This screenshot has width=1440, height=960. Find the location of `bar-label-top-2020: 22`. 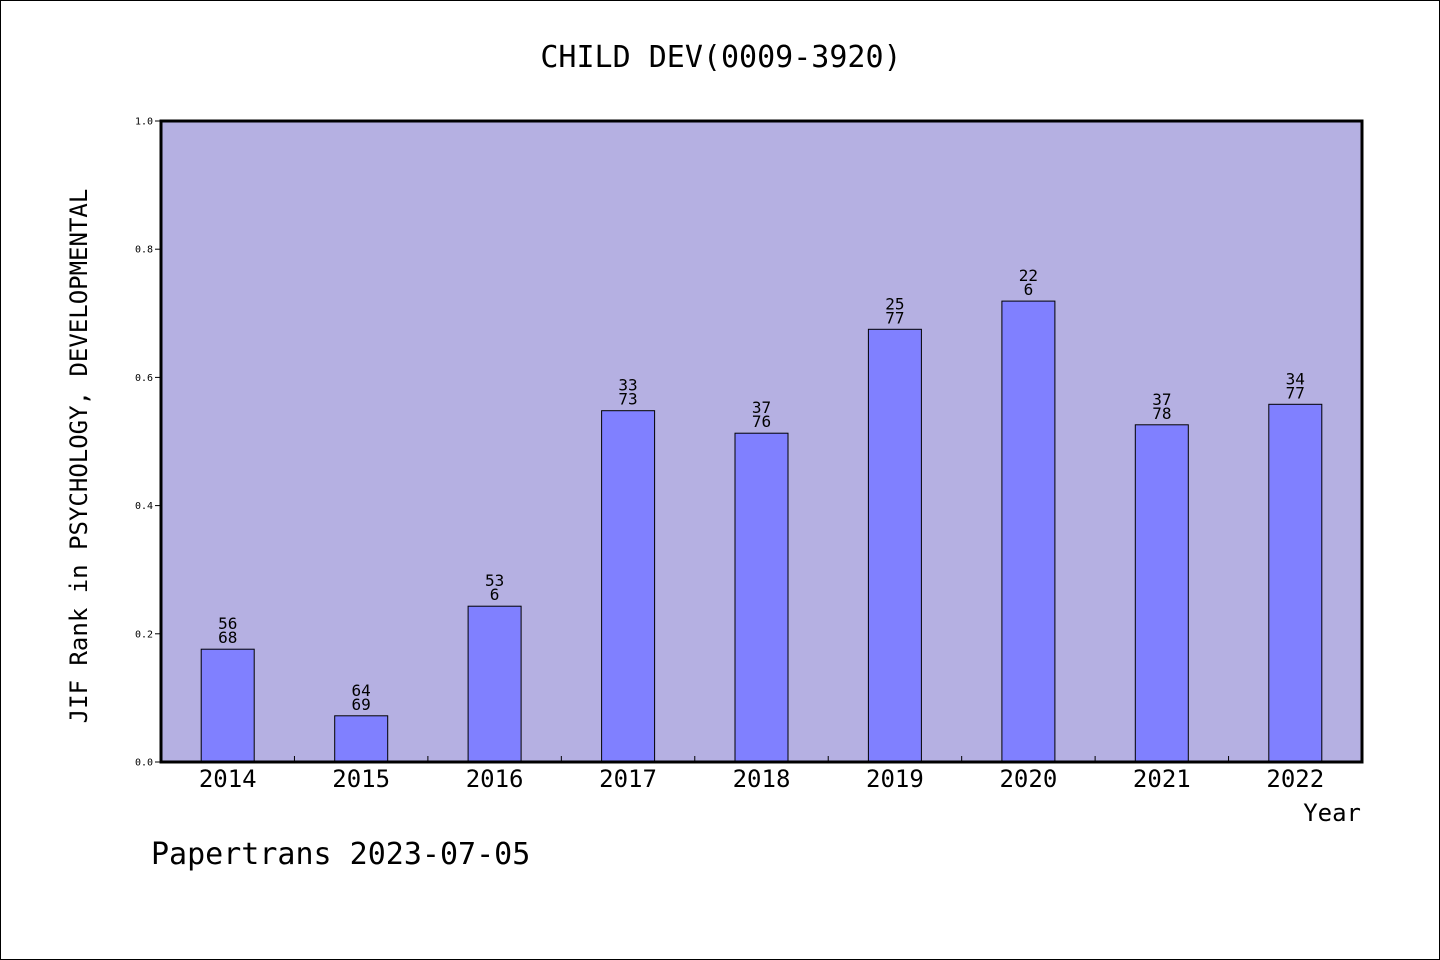

bar-label-top-2020: 22 is located at coordinates (1028, 275).